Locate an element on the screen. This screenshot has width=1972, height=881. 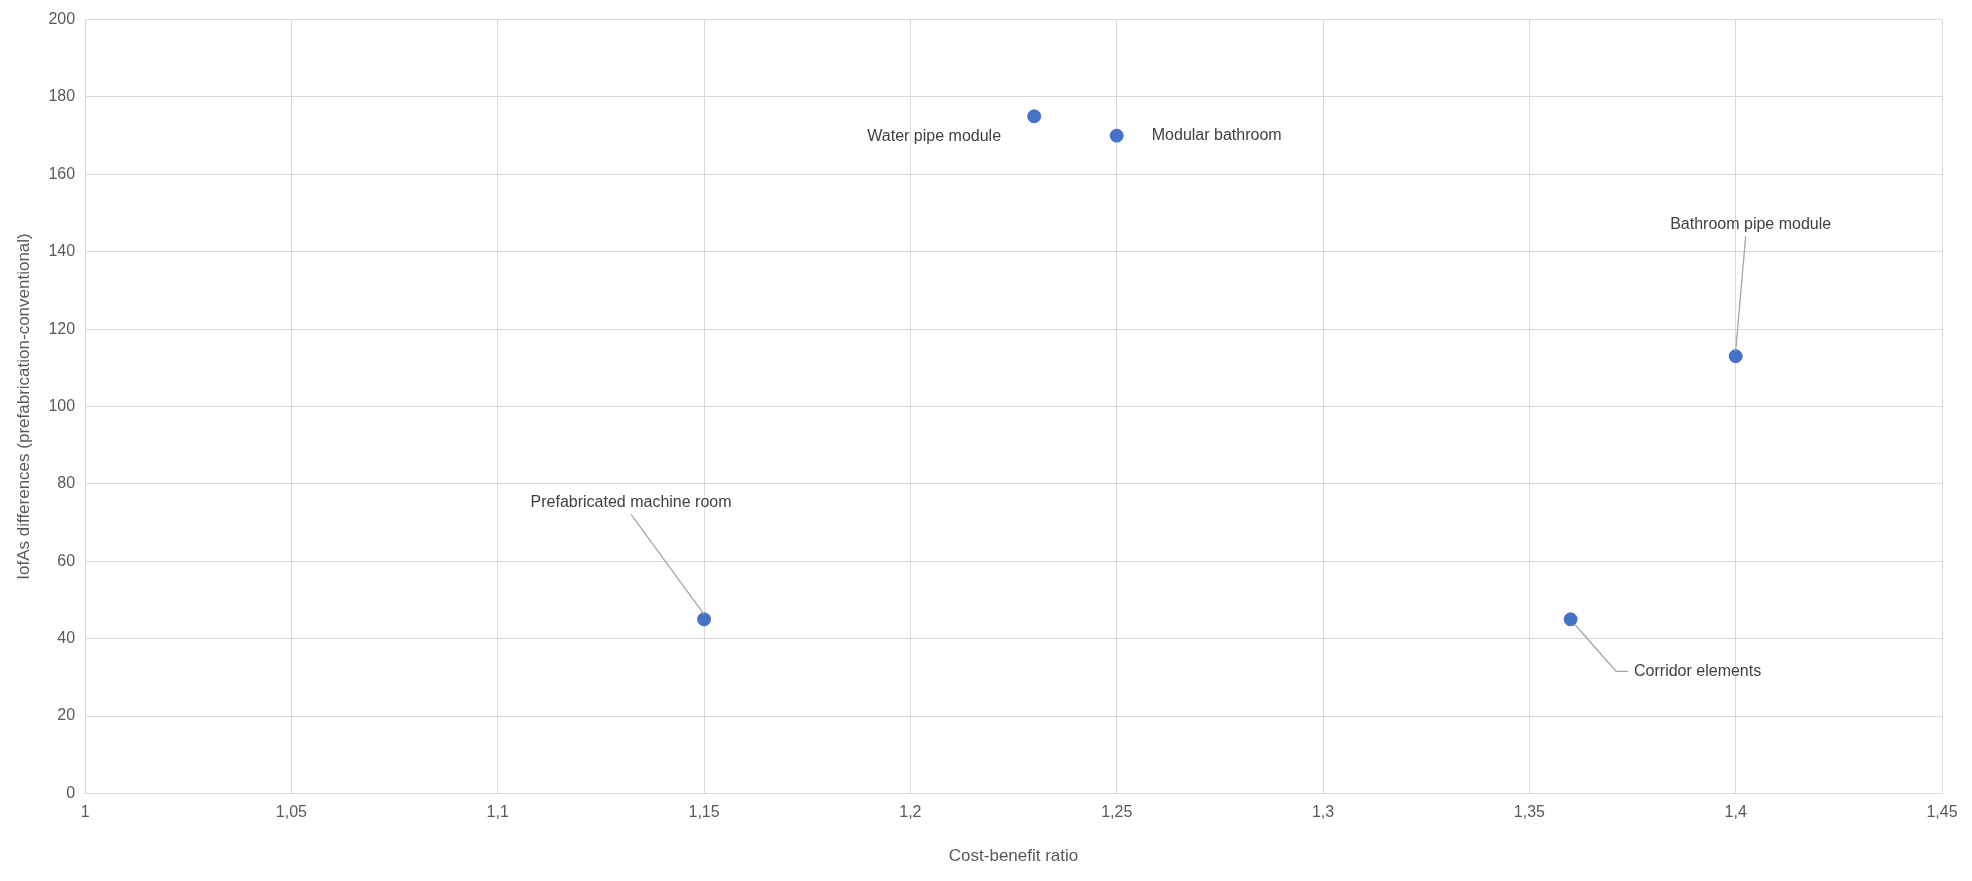
y-tick-label: 0 is located at coordinates (71, 792).